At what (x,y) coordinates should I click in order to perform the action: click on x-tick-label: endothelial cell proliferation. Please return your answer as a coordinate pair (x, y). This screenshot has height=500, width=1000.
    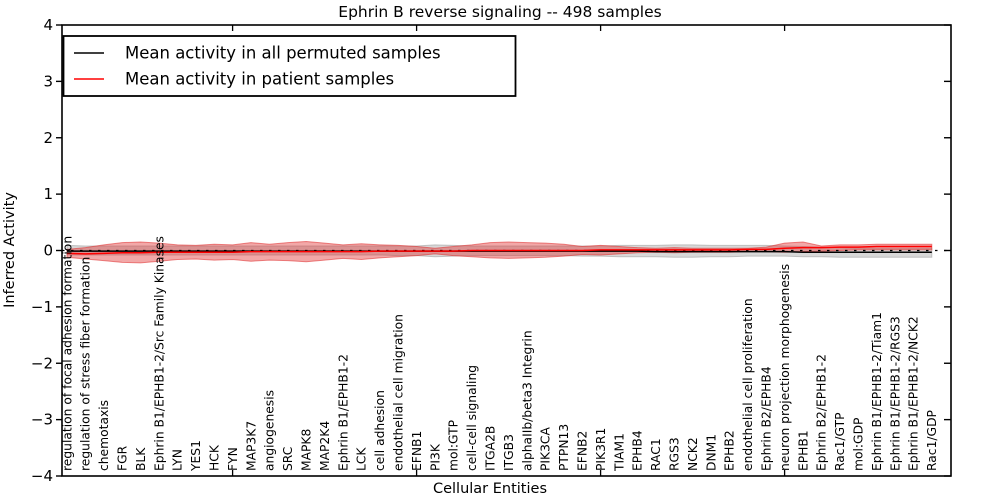
    Looking at the image, I should click on (748, 384).